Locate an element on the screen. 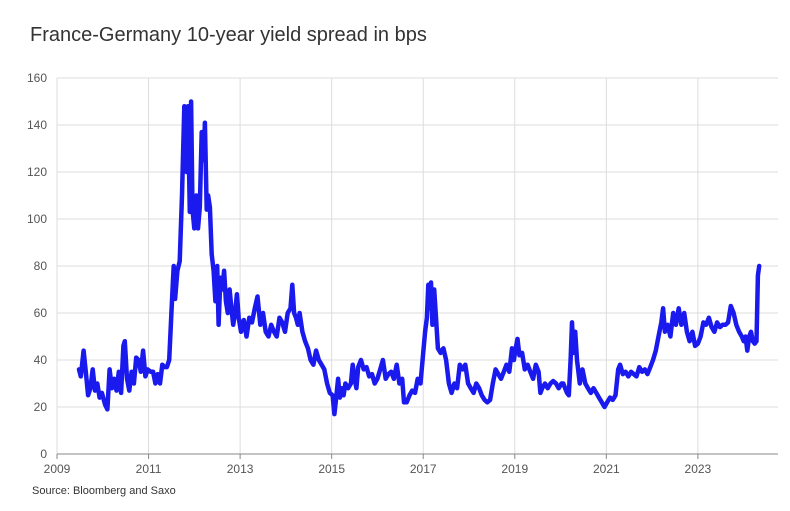 This screenshot has height=511, width=790. y-tick-label: 120 is located at coordinates (37, 172).